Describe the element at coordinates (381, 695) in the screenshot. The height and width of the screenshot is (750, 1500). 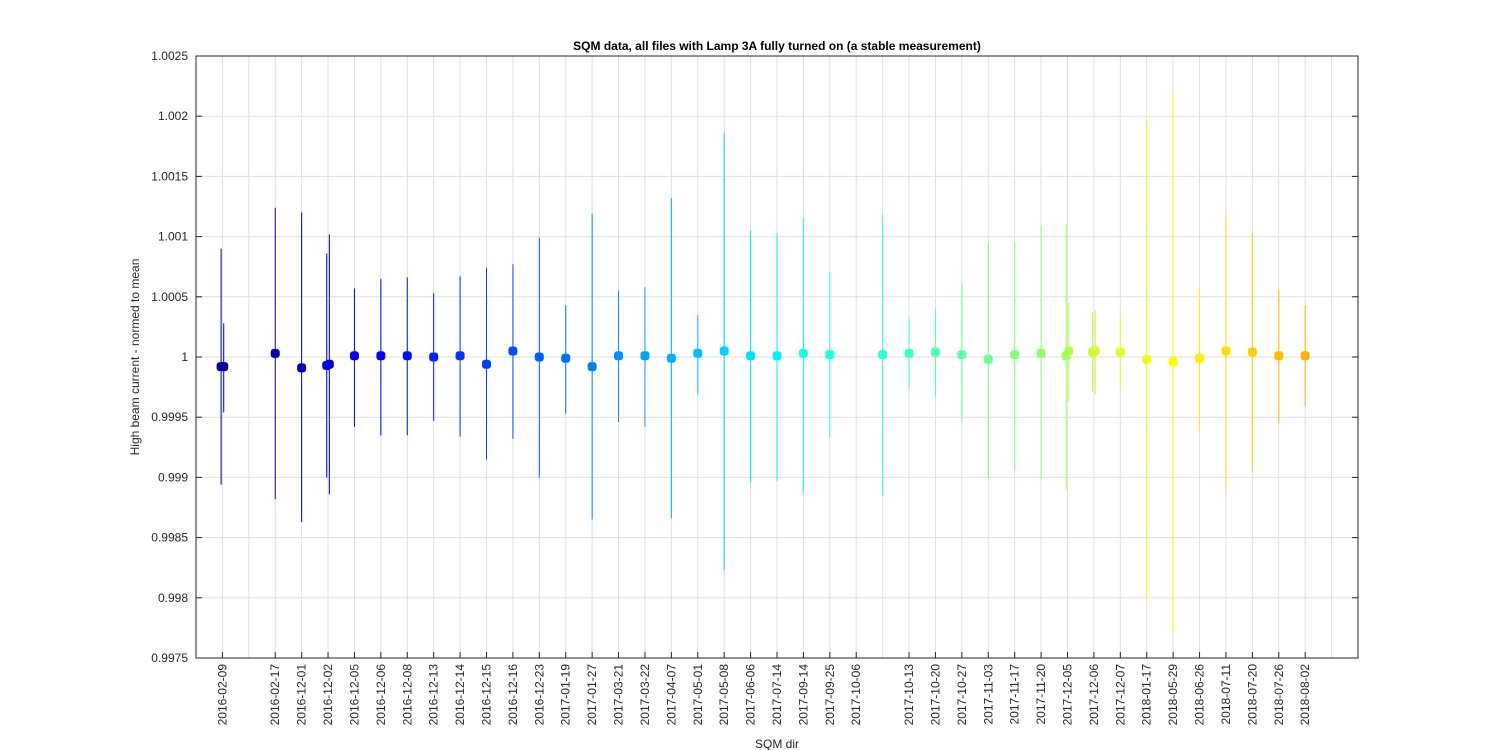
I see `x-tick-label: 2016-12-06` at that location.